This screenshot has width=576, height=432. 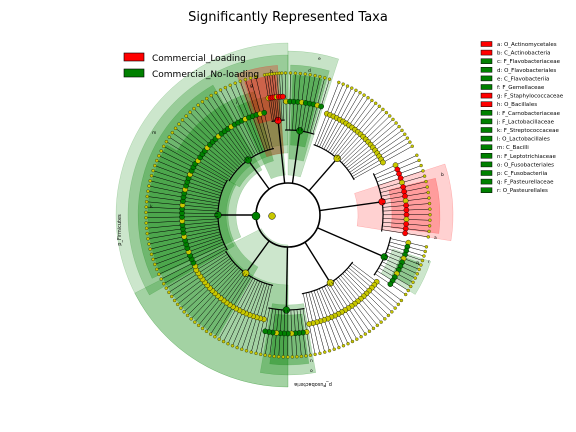 I want to click on key-entry-label: j: F_Lactobacillaceae, so click(x=525, y=122).